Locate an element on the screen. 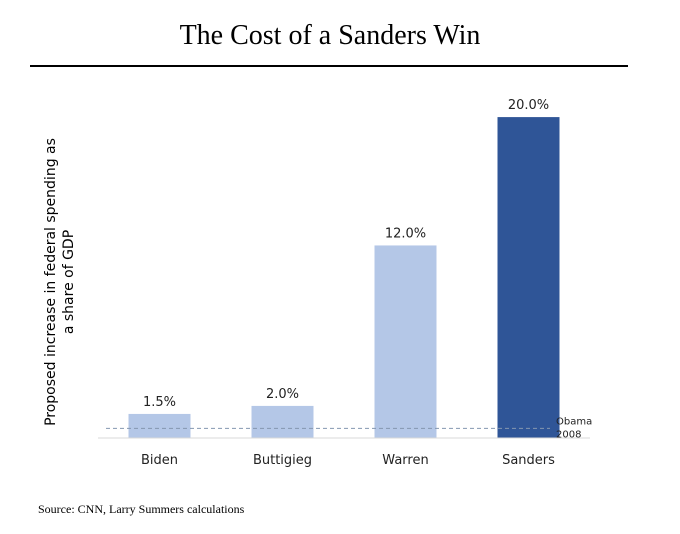 Image resolution: width=680 pixels, height=534 pixels. value-label-sanders: 20.0% is located at coordinates (528, 105).